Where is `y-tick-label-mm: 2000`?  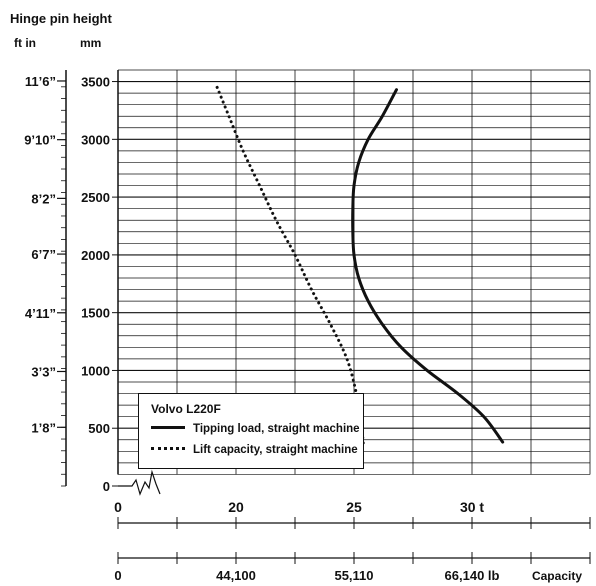 y-tick-label-mm: 2000 is located at coordinates (95, 255).